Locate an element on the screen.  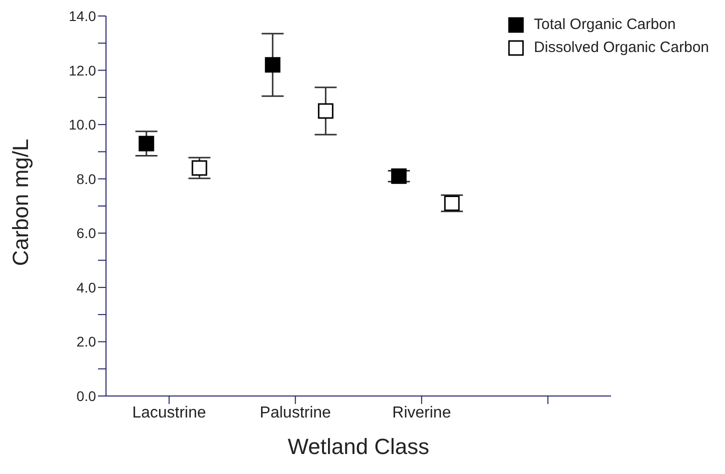
y-tick-label: 8.0 is located at coordinates (86, 178).